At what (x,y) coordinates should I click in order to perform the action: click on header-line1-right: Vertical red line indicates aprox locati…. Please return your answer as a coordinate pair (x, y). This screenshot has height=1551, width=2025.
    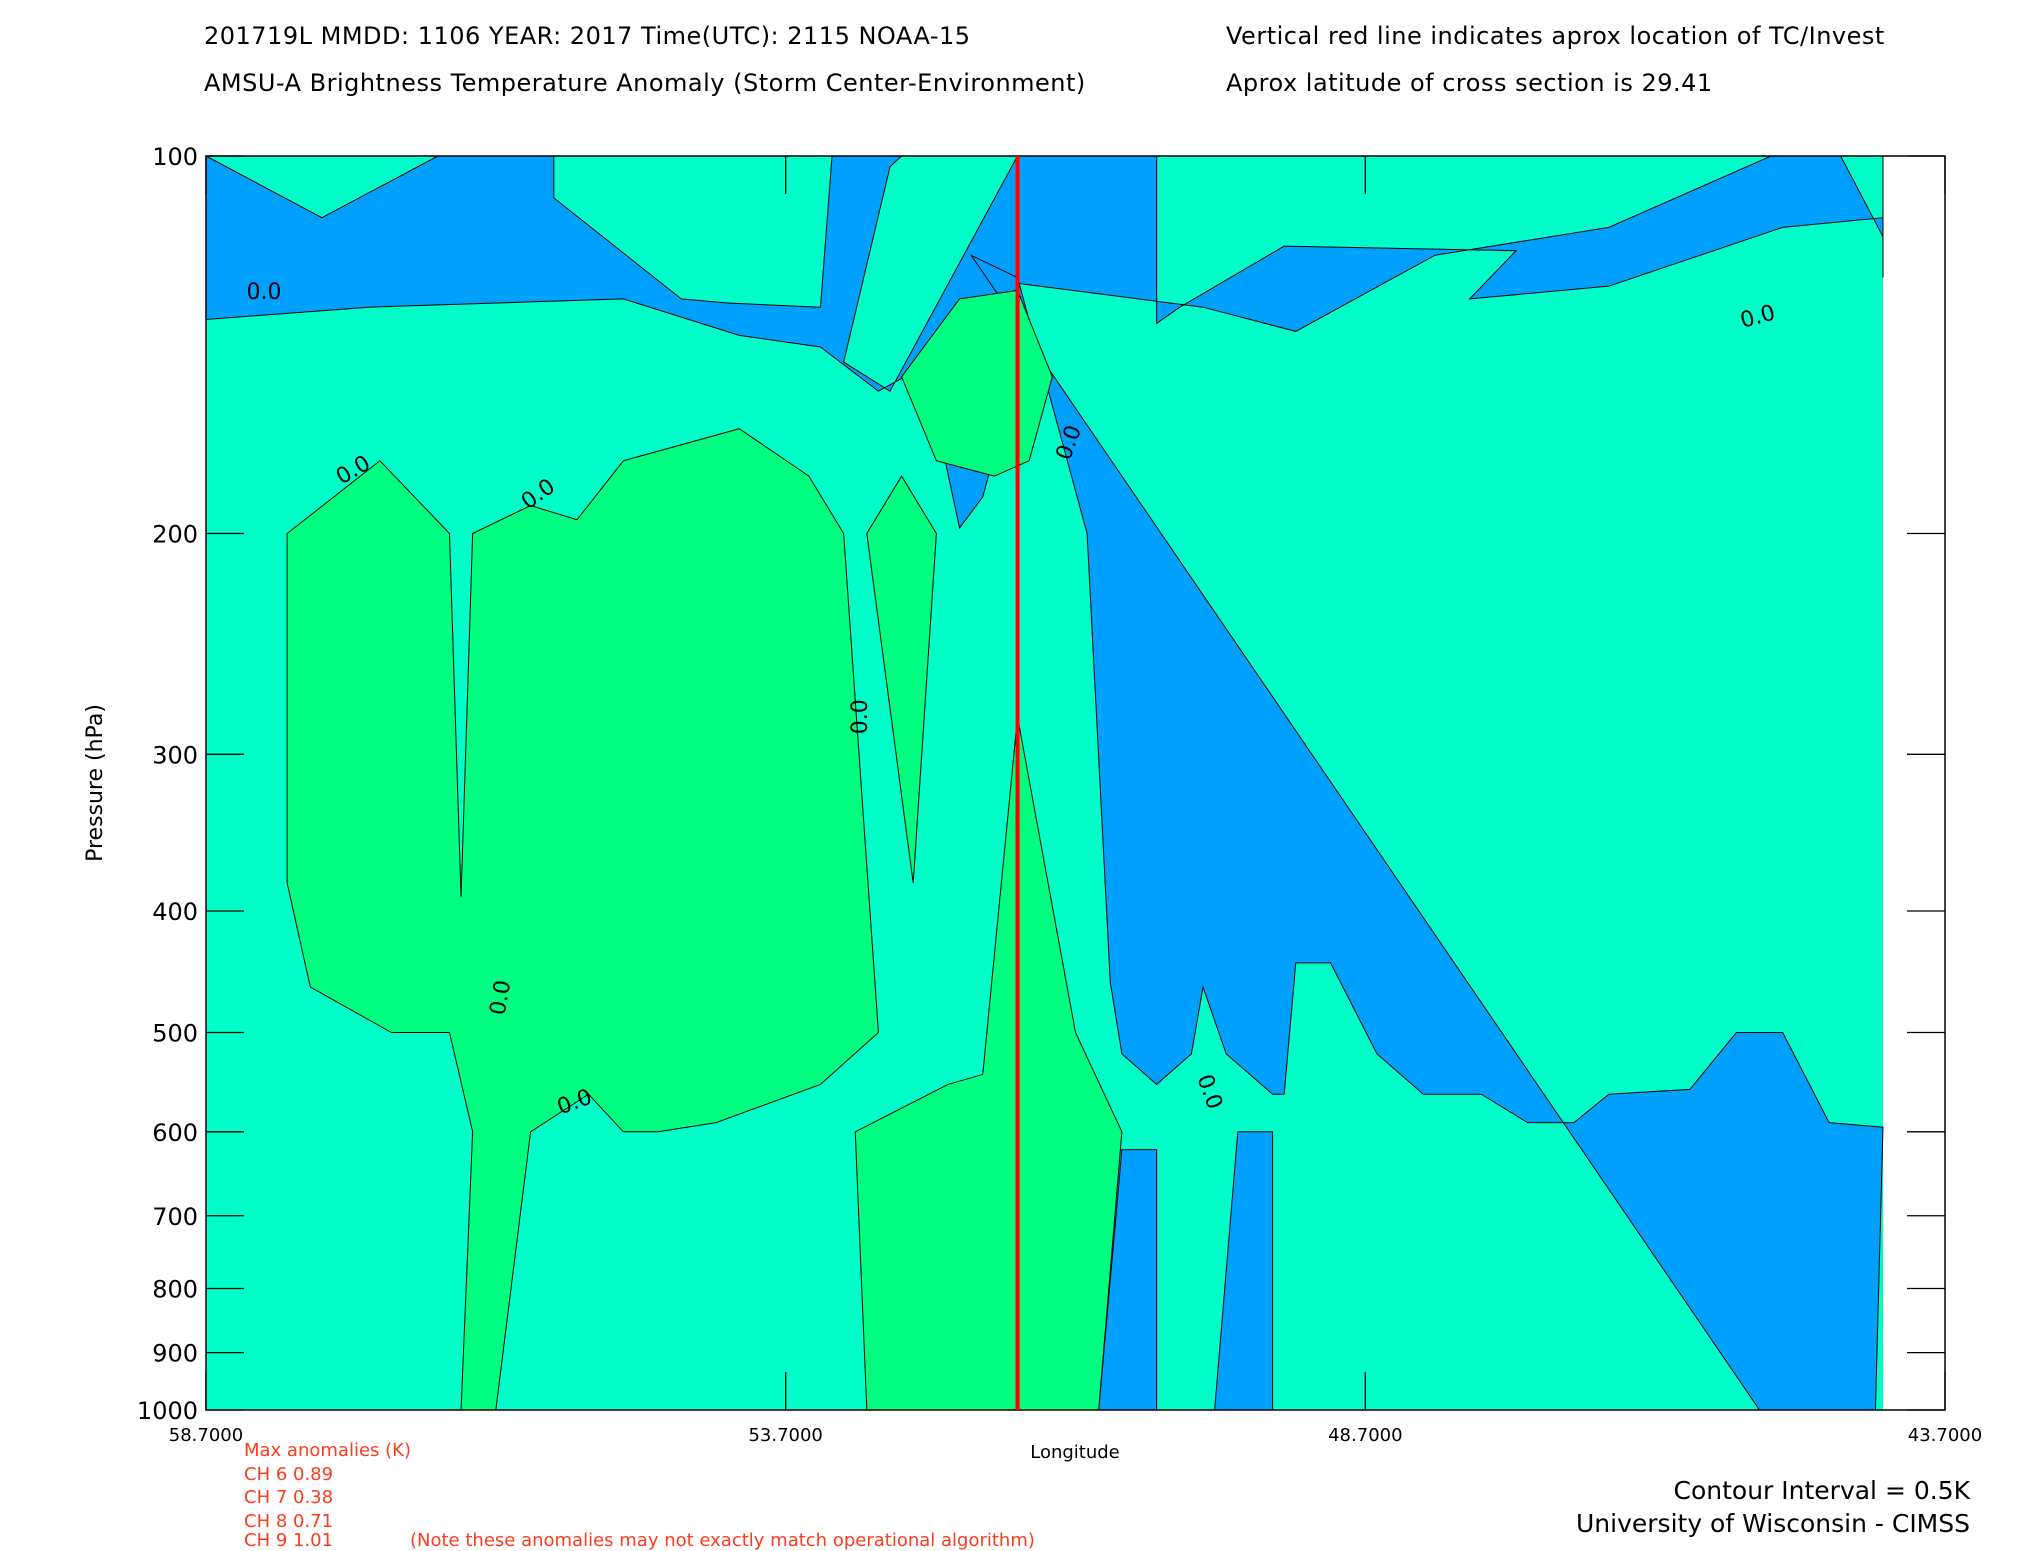
    Looking at the image, I should click on (1555, 36).